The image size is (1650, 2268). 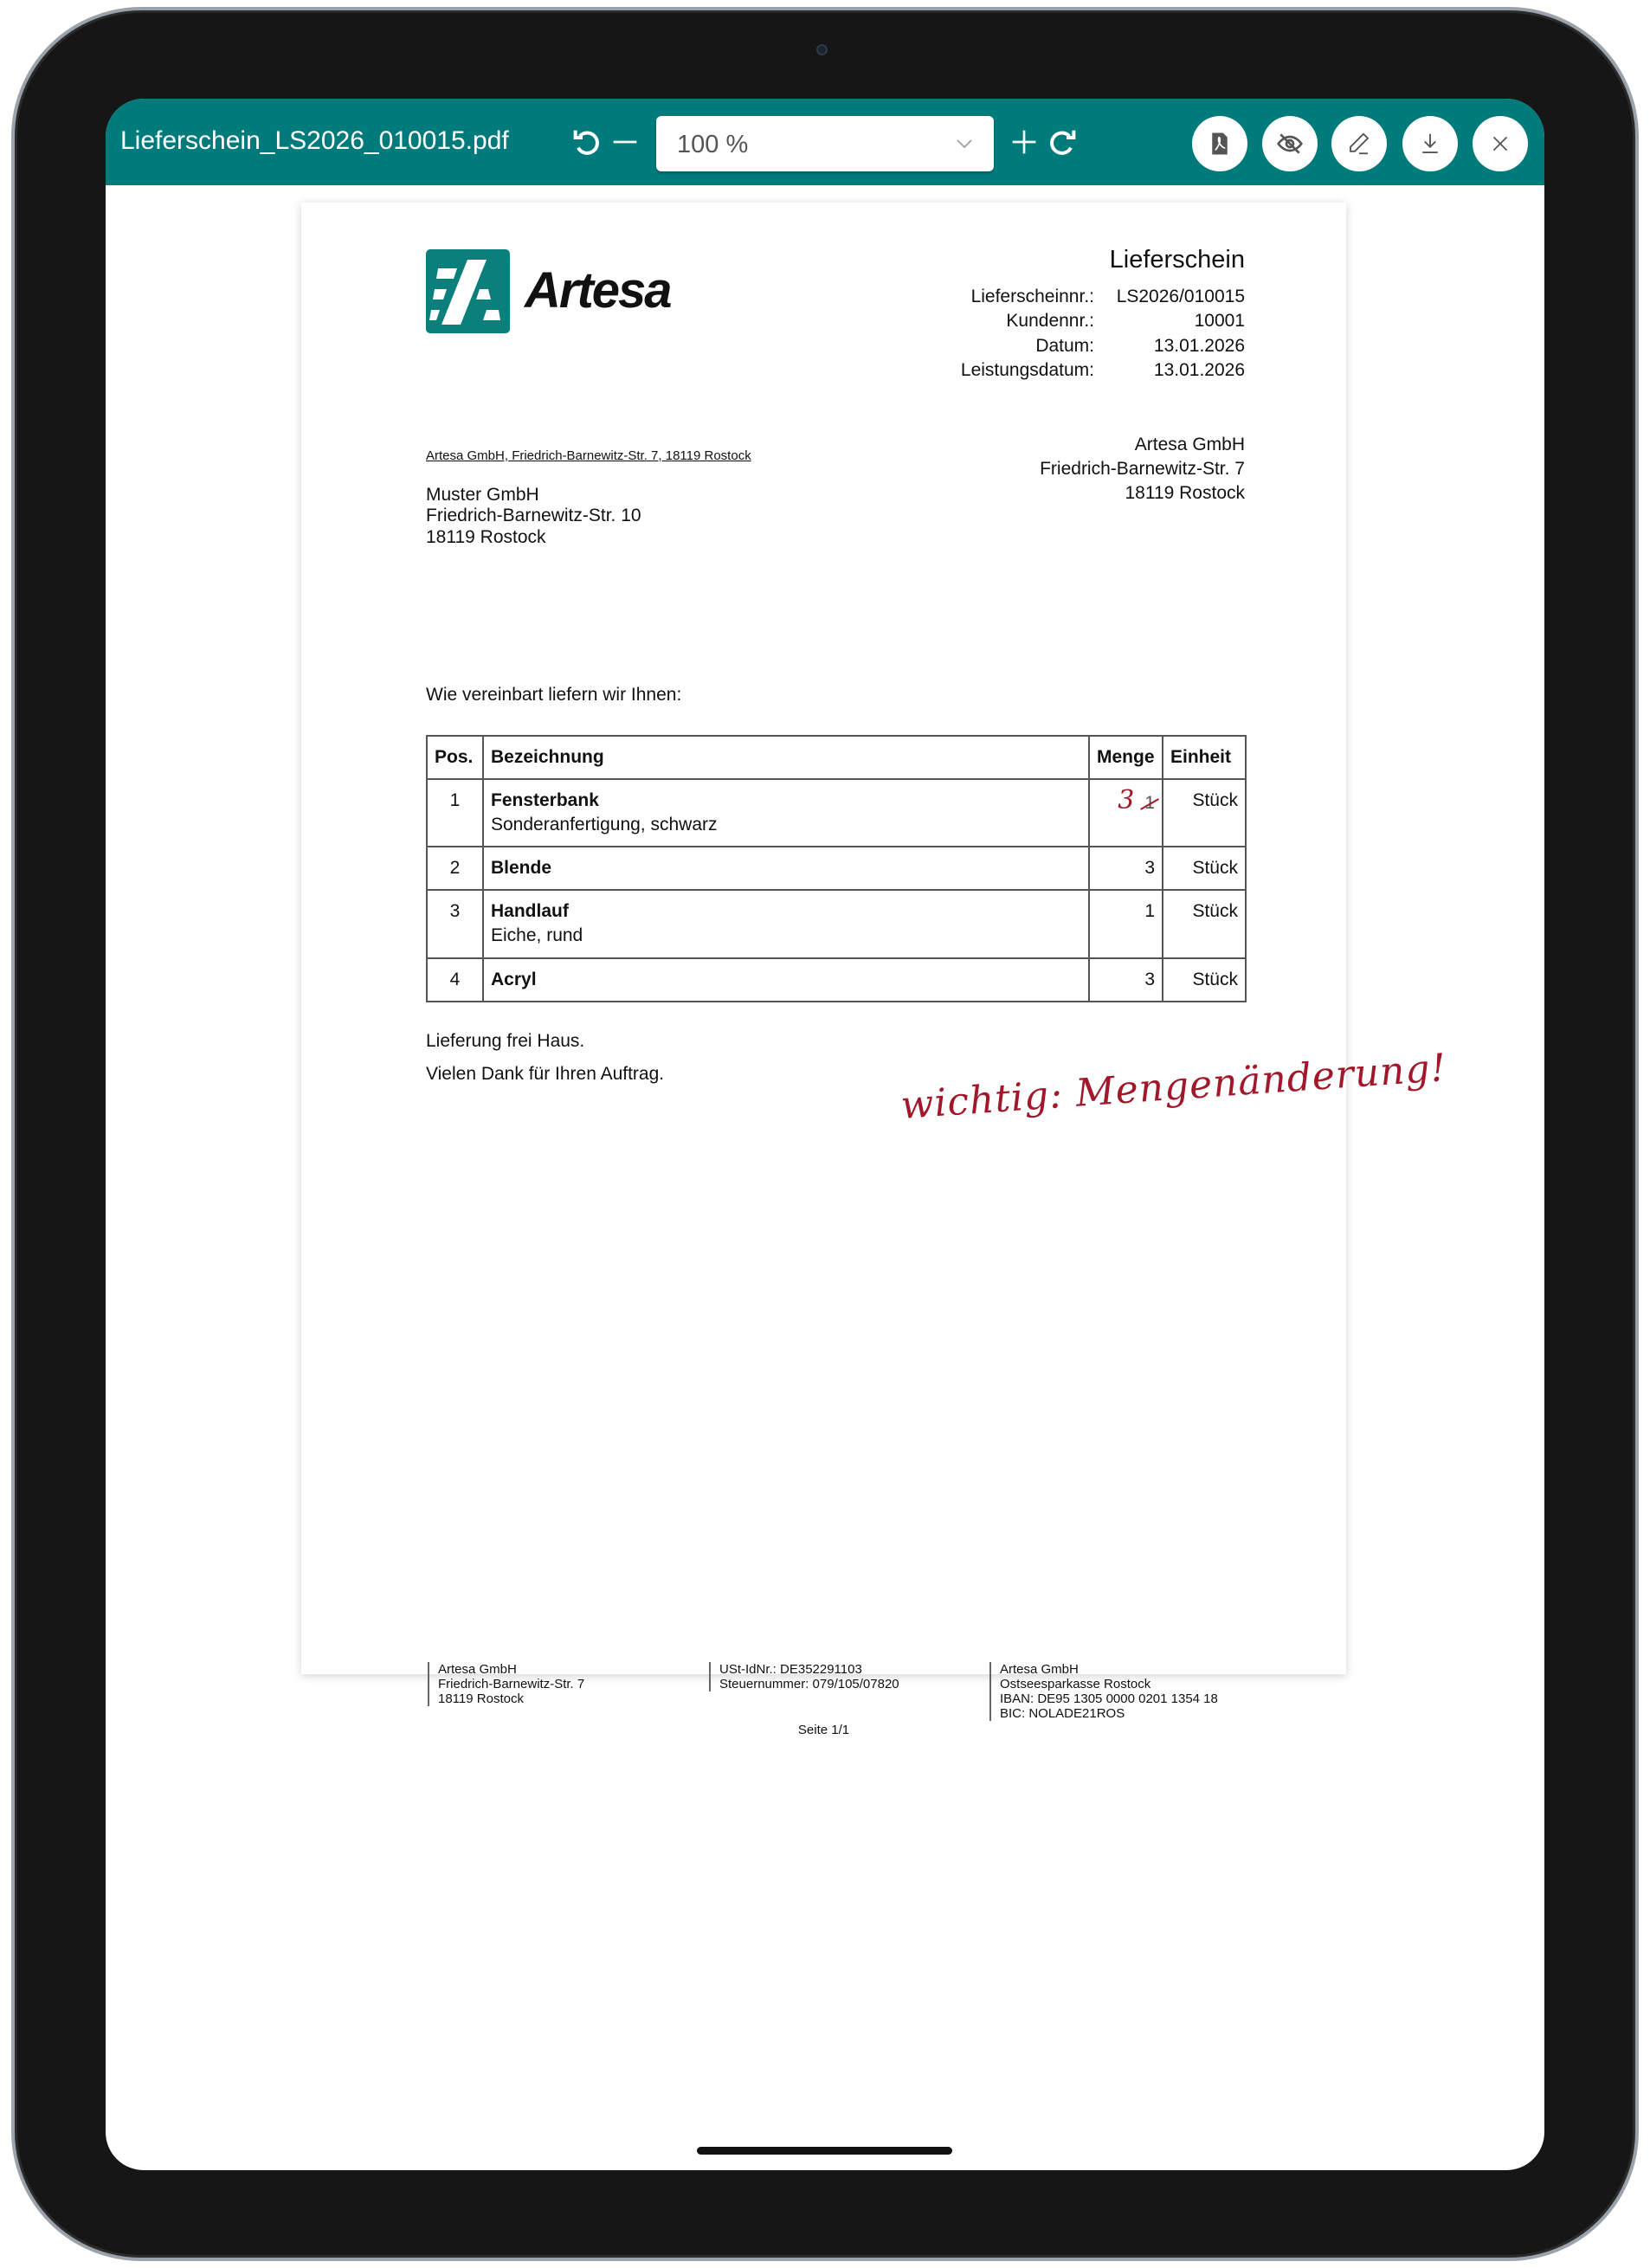 What do you see at coordinates (545, 800) in the screenshot?
I see `item-name: Fensterbank` at bounding box center [545, 800].